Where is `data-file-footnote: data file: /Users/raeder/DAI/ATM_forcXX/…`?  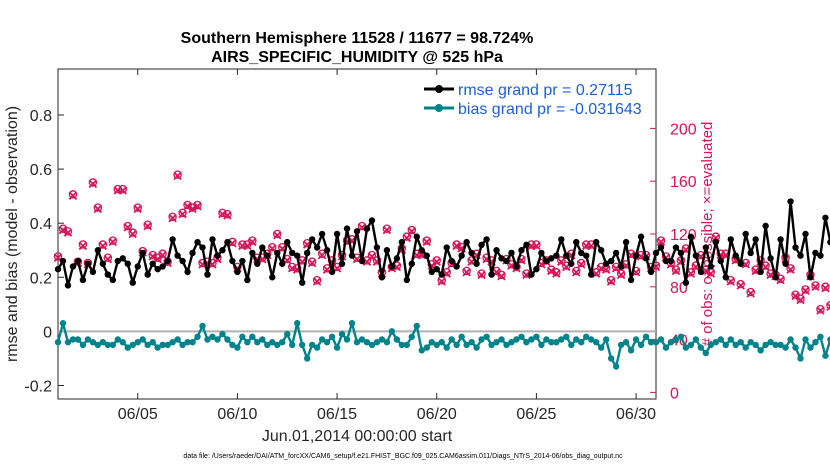
data-file-footnote: data file: /Users/raeder/DAI/ATM_forcXX/… is located at coordinates (403, 456).